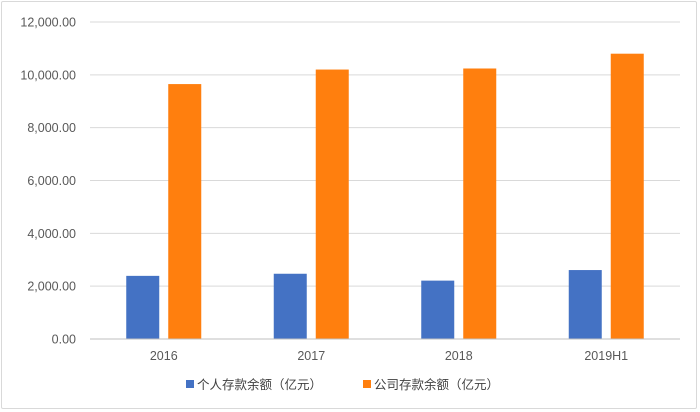  What do you see at coordinates (389, 356) in the screenshot?
I see `x-axis: 2016 2017 2018 2019H1` at bounding box center [389, 356].